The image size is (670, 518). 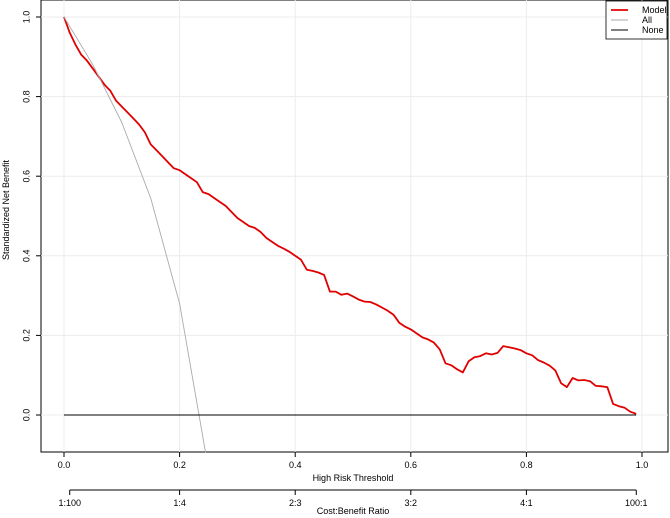 What do you see at coordinates (353, 498) in the screenshot?
I see `cost-benefit-axis: 1:100 1:4 2:3 3:2 4:1 100:1` at bounding box center [353, 498].